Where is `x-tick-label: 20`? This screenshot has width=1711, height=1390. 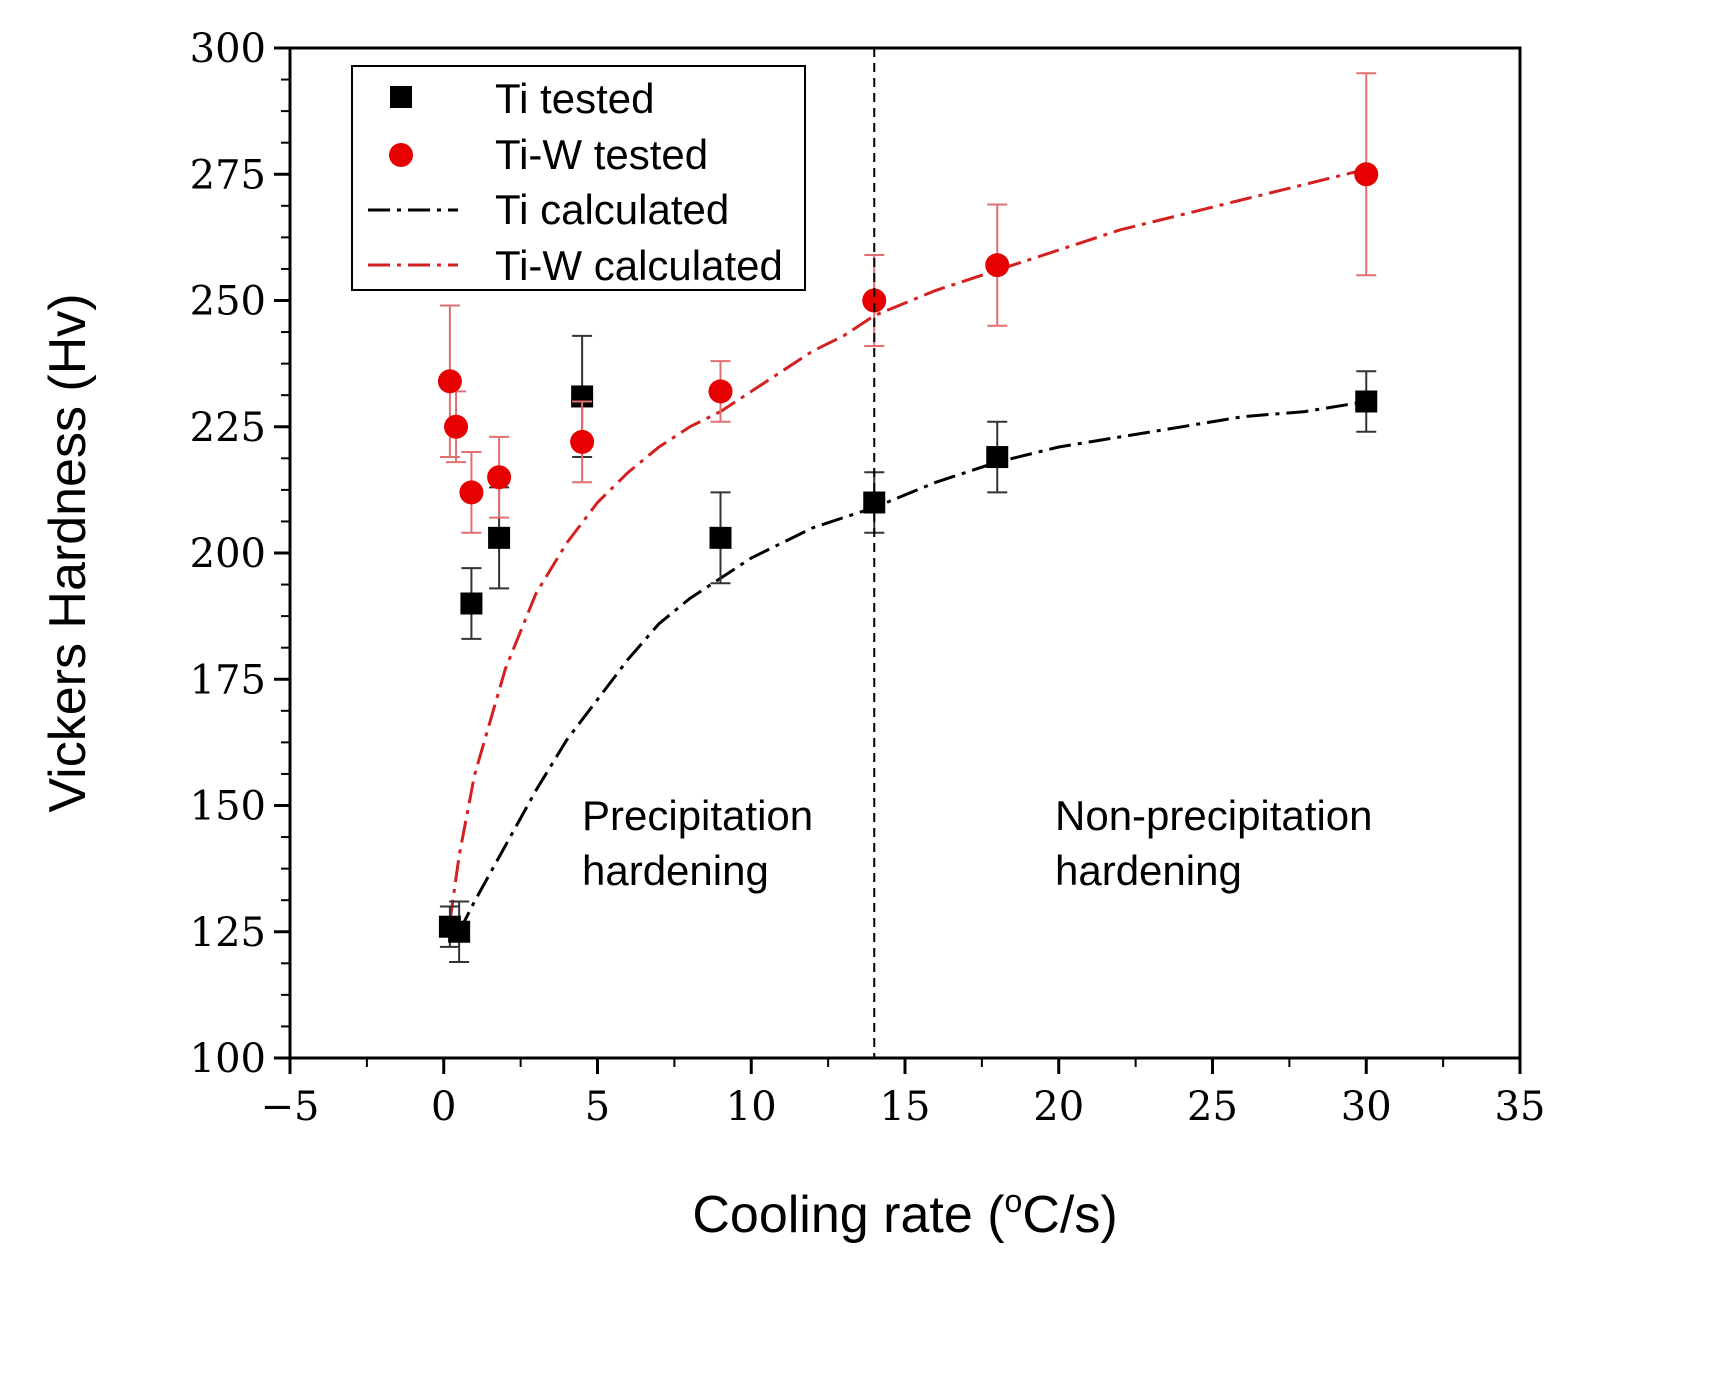
x-tick-label: 20 is located at coordinates (1058, 1107).